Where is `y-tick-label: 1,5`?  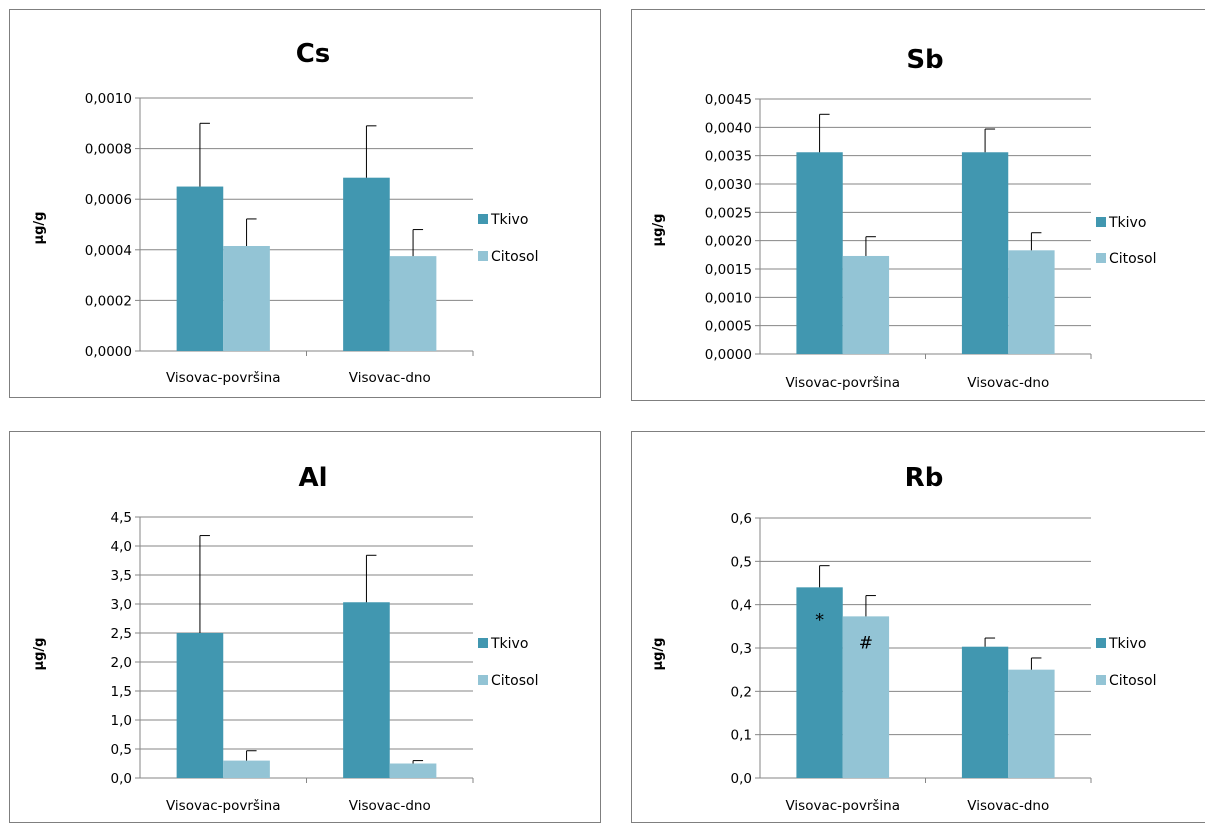 y-tick-label: 1,5 is located at coordinates (121, 692).